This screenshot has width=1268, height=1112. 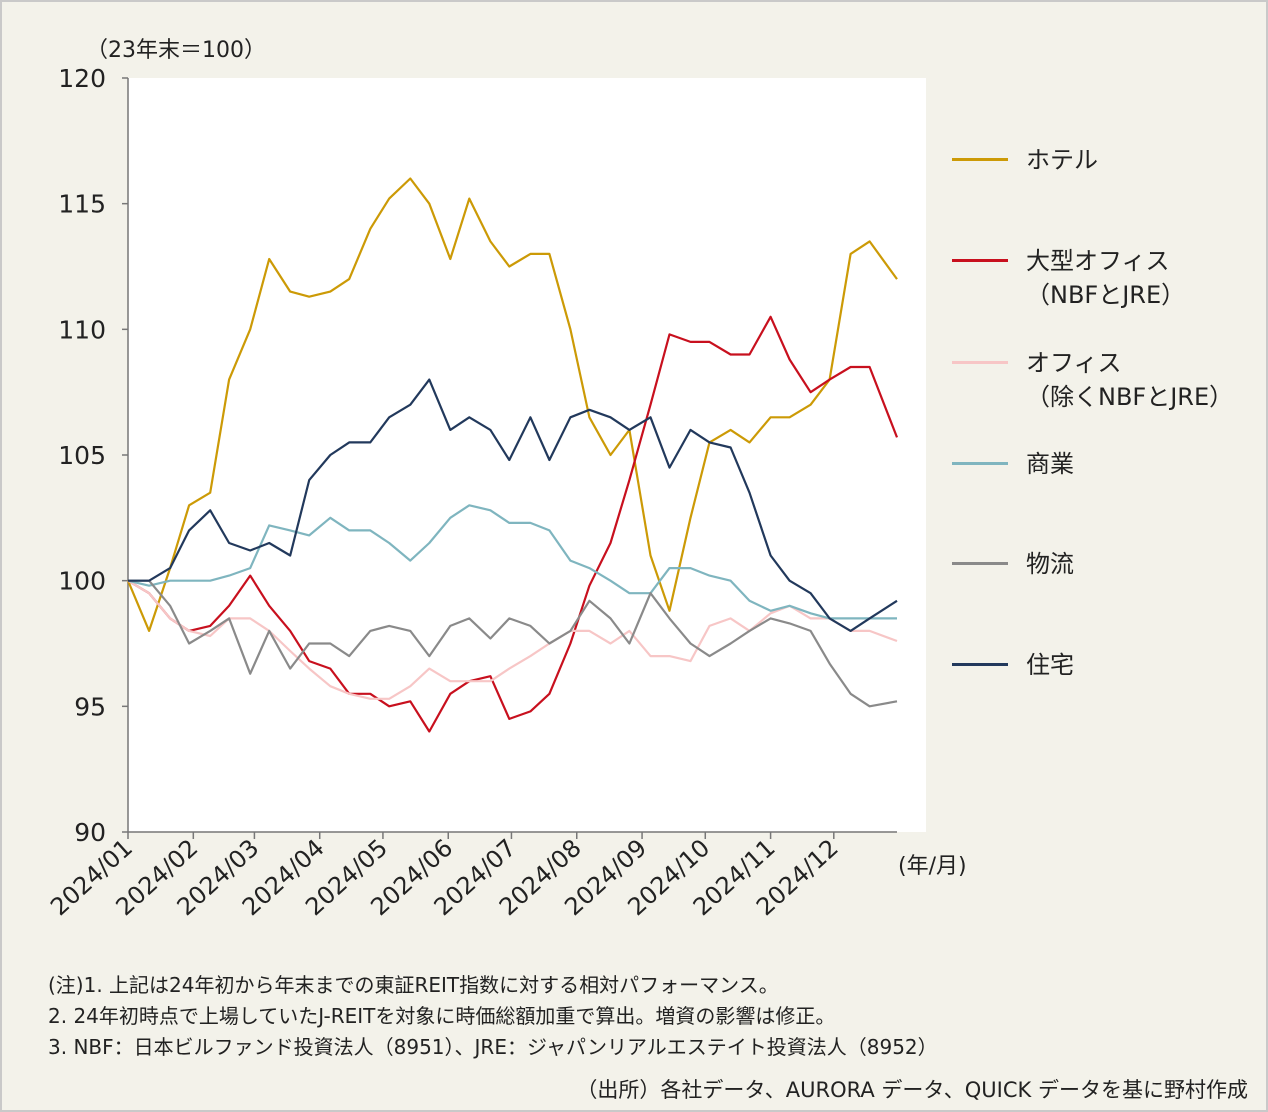 I want to click on y-tick-label: 115, so click(x=82, y=204).